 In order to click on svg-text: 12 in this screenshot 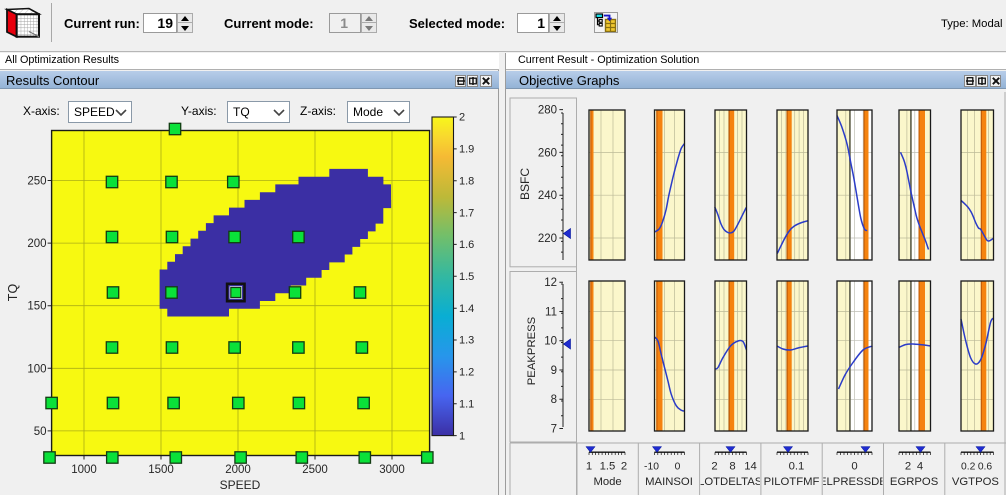, I will do `click(550, 283)`.